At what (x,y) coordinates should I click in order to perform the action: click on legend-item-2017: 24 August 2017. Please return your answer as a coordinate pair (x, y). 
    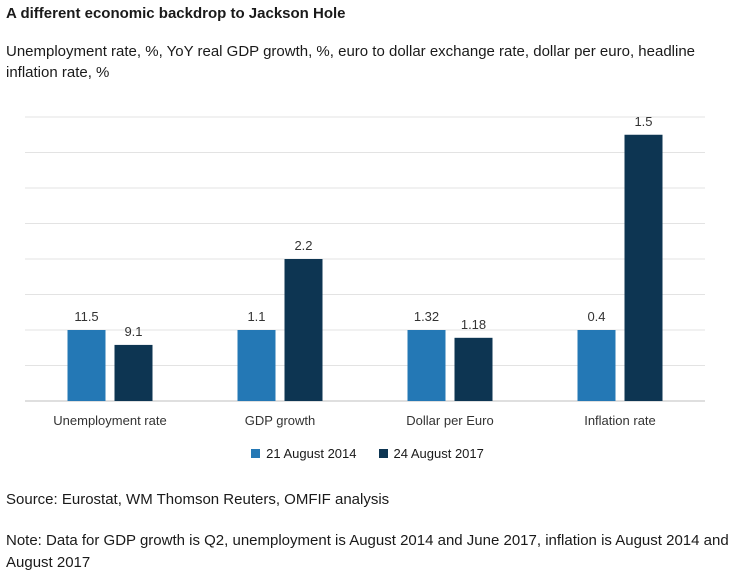
    Looking at the image, I should click on (431, 453).